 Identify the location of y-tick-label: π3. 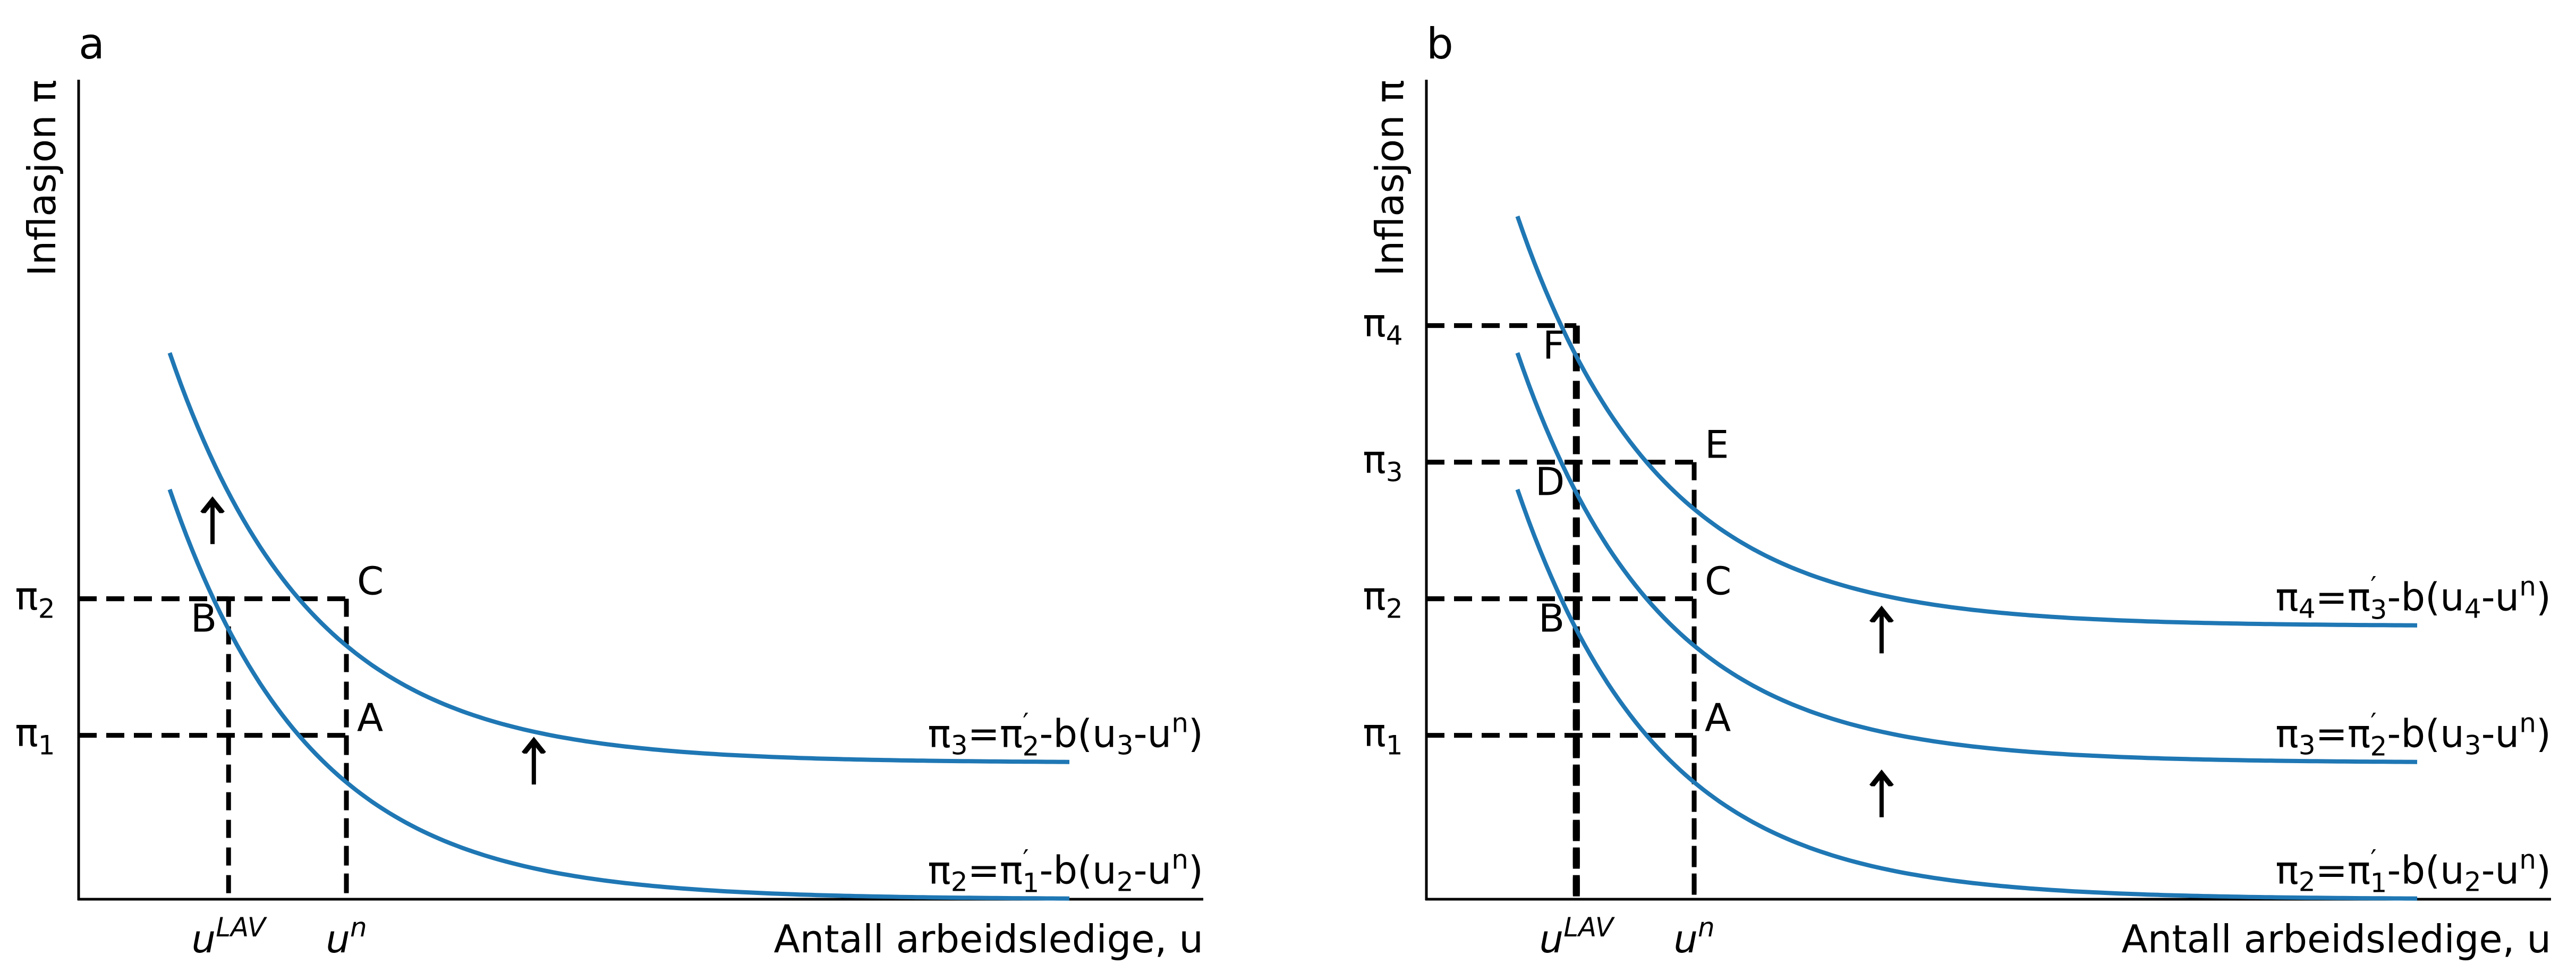
(1382, 462).